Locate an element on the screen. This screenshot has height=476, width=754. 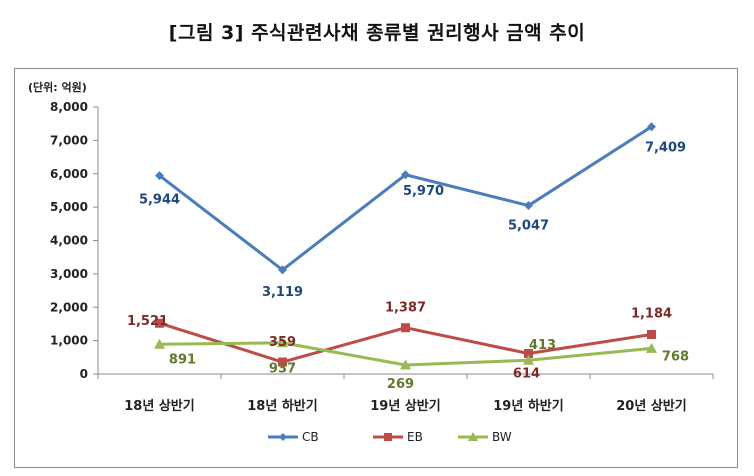
x-tick-label: 18년 상반기 is located at coordinates (159, 406).